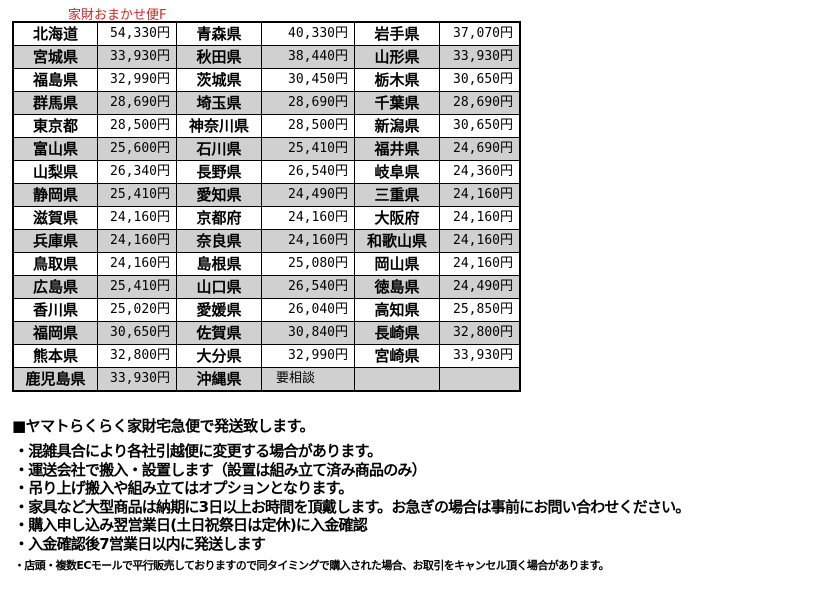  Describe the element at coordinates (397, 195) in the screenshot. I see `prefecture-cell: 三重県` at that location.